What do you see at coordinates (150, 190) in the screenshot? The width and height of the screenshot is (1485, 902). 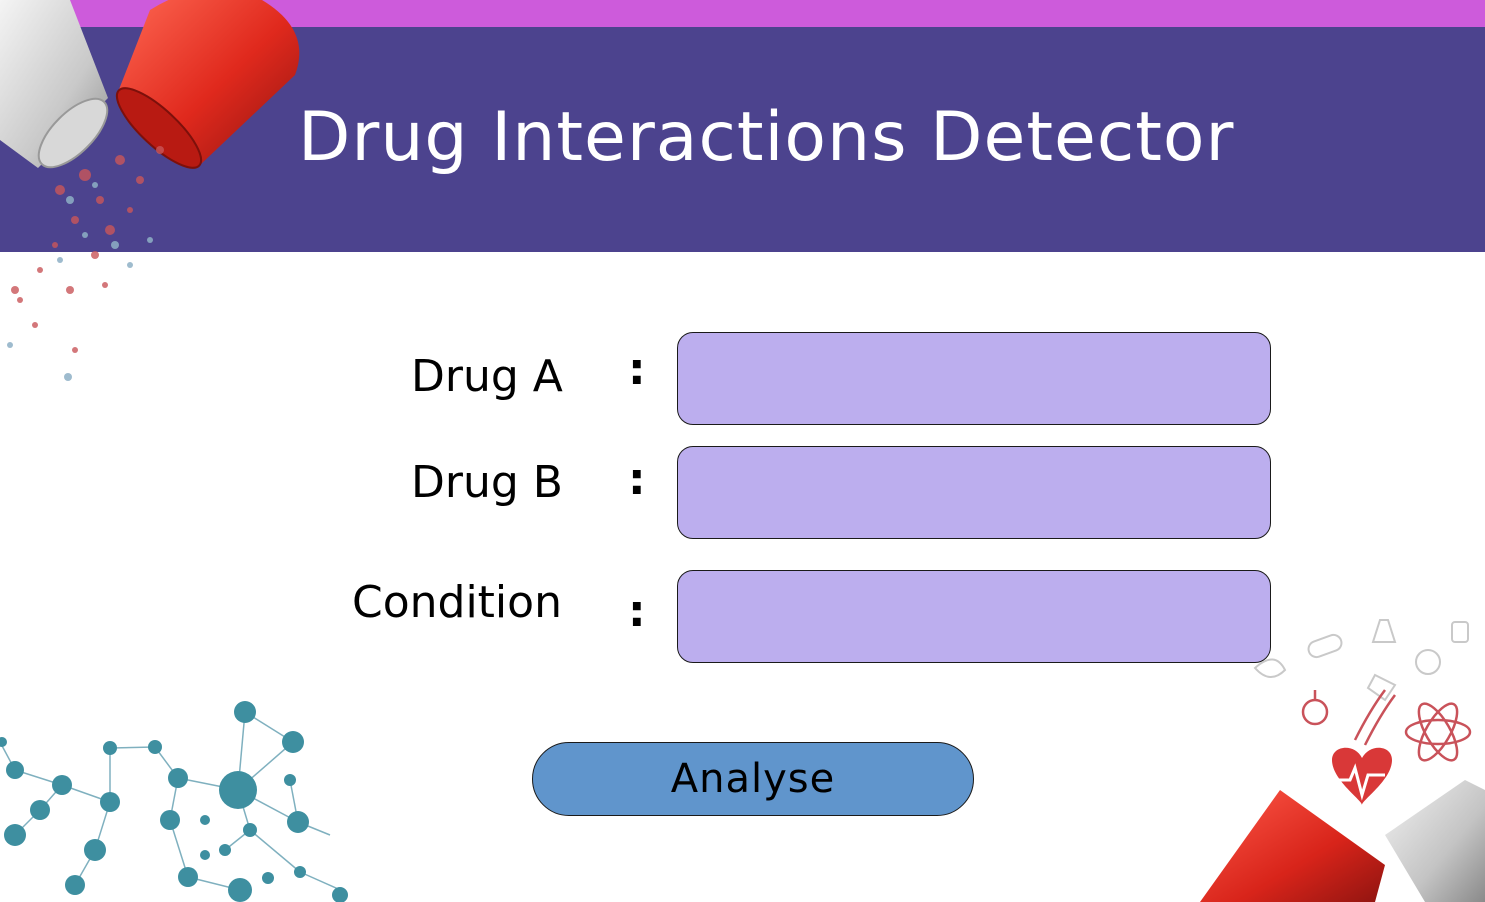 I see `capsule-icon` at bounding box center [150, 190].